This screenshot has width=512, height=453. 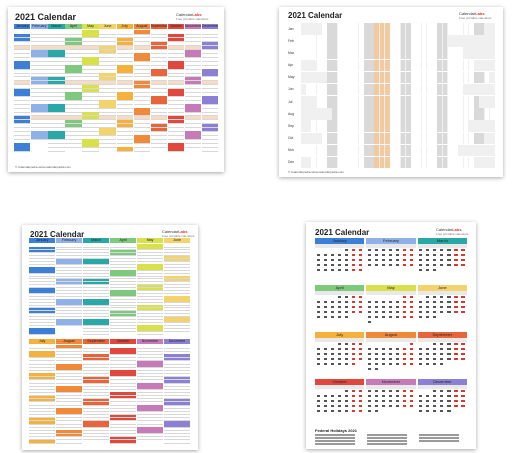 What do you see at coordinates (69, 240) in the screenshot?
I see `month-header: February` at bounding box center [69, 240].